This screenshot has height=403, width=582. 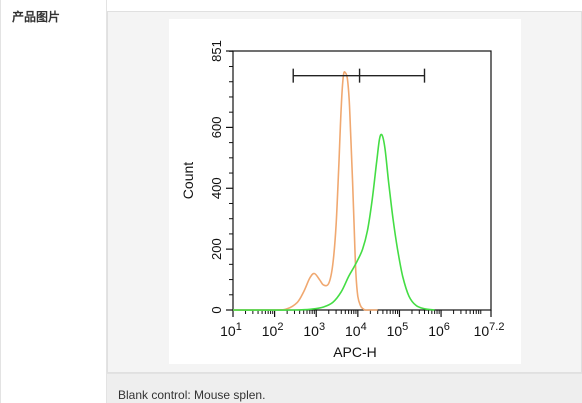 I want to click on x-tick-label: 107.2, so click(x=489, y=330).